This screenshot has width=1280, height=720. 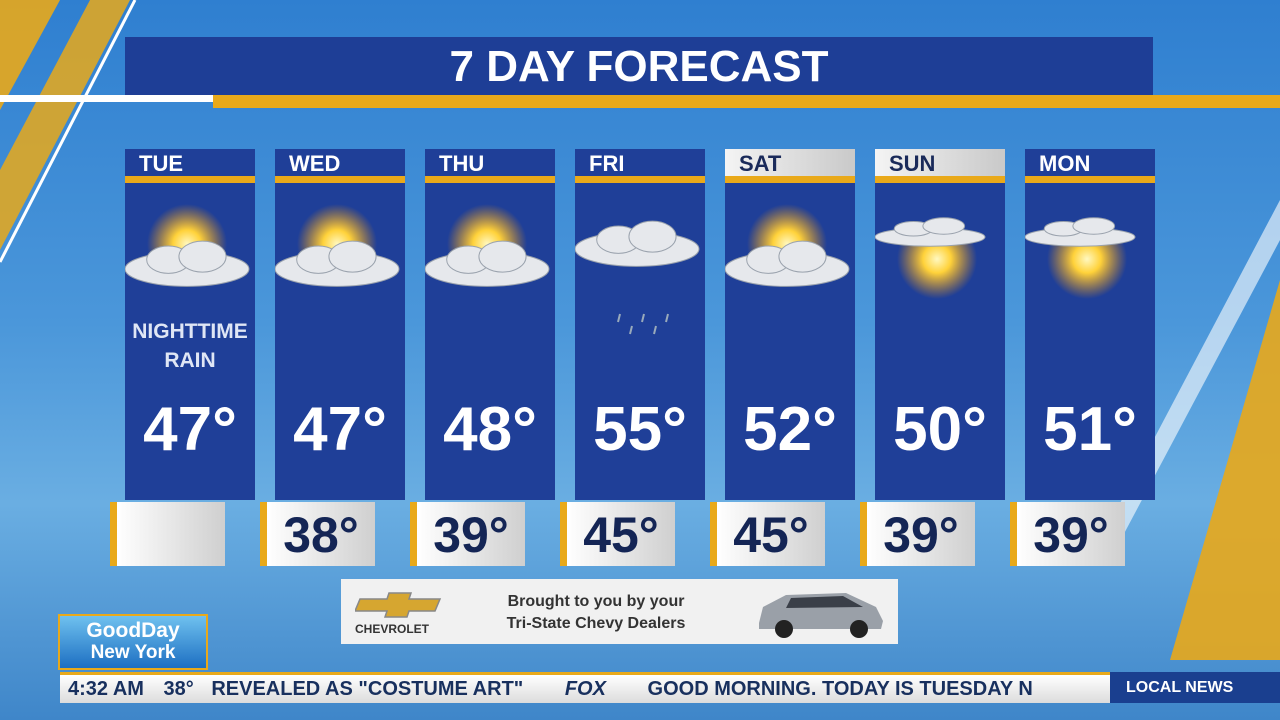 I want to click on ticker-temp: 38°, so click(x=178, y=689).